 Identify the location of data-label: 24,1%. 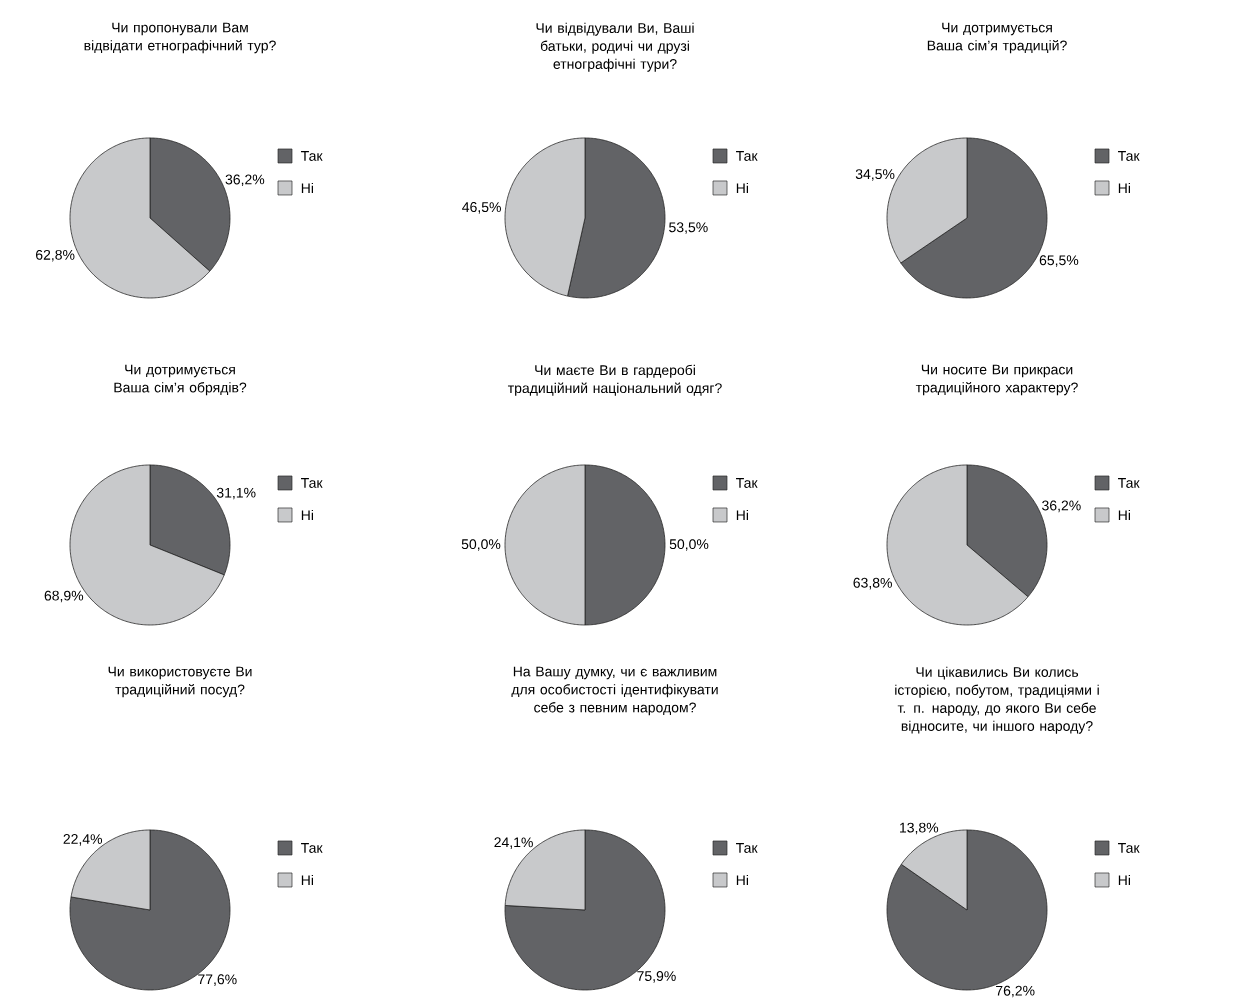
(513, 843).